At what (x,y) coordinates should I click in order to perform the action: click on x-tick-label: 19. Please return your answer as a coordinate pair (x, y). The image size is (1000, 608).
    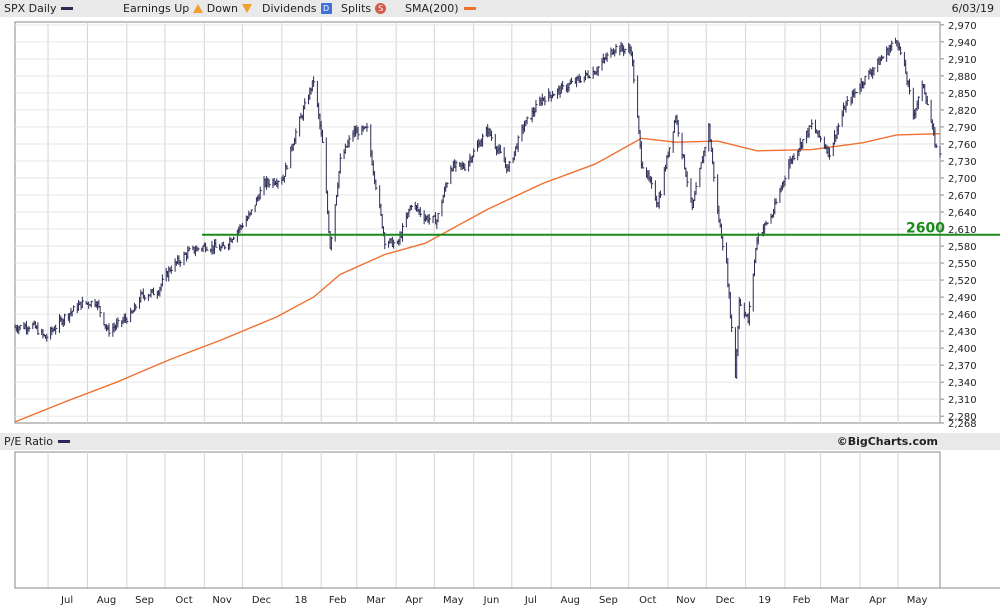
    Looking at the image, I should click on (764, 600).